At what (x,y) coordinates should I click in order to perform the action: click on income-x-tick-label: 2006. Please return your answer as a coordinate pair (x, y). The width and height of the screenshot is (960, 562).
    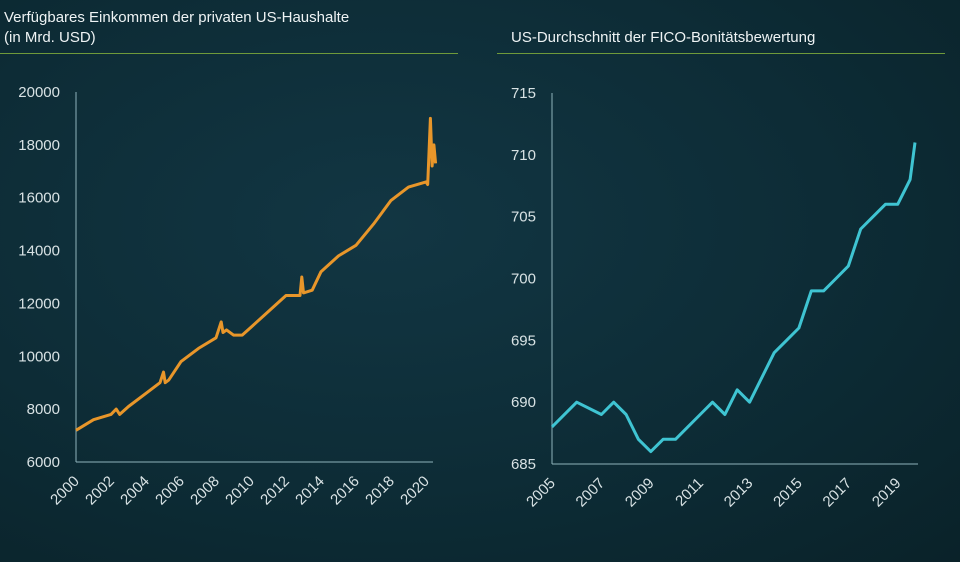
    Looking at the image, I should click on (170, 491).